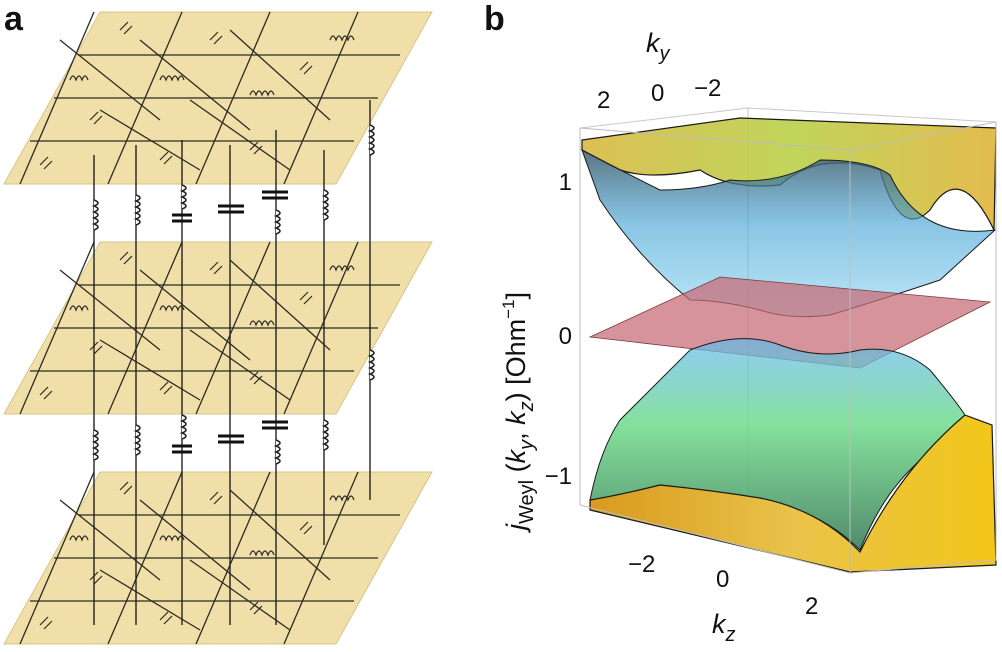 Image resolution: width=1002 pixels, height=652 pixels. Describe the element at coordinates (658, 46) in the screenshot. I see `ky-axis-label: ky` at that location.